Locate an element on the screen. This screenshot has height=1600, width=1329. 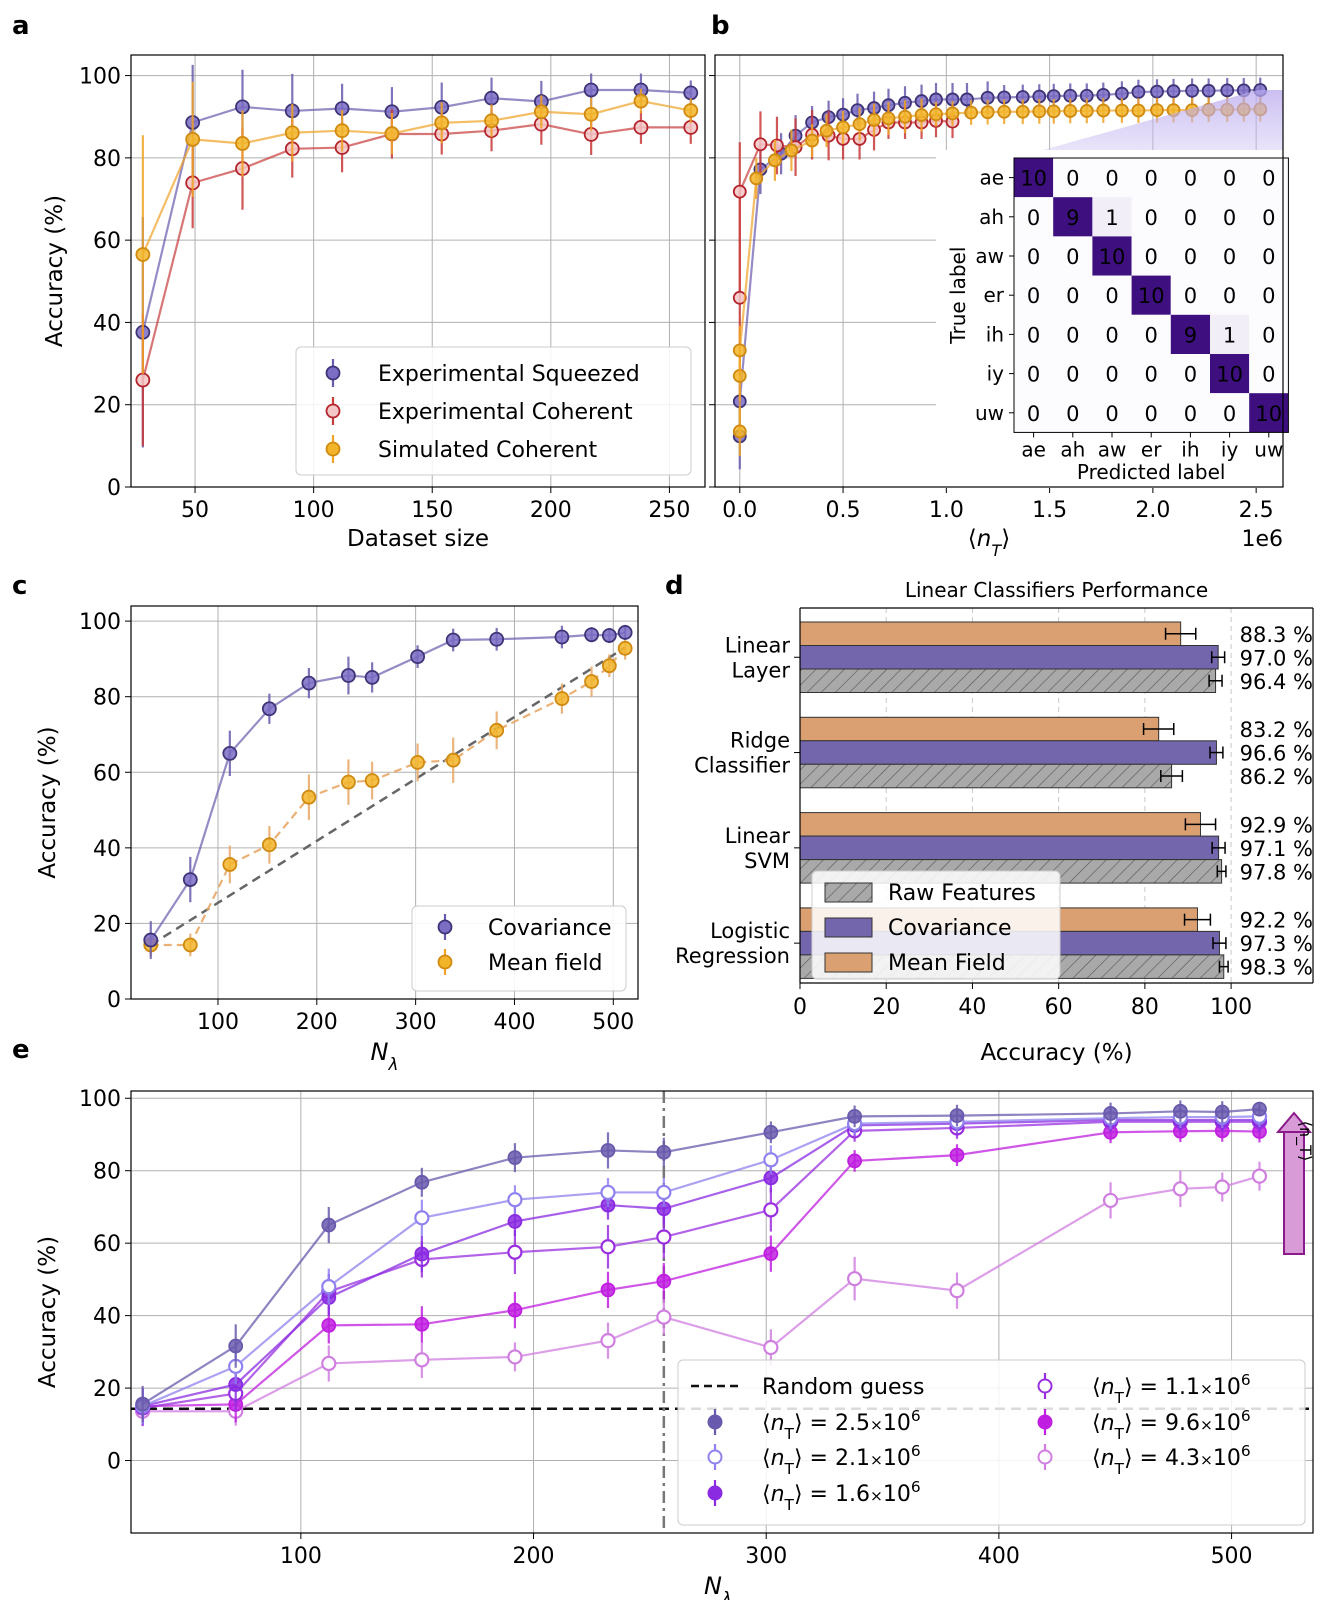
axes-frame-a is located at coordinates (418, 271).